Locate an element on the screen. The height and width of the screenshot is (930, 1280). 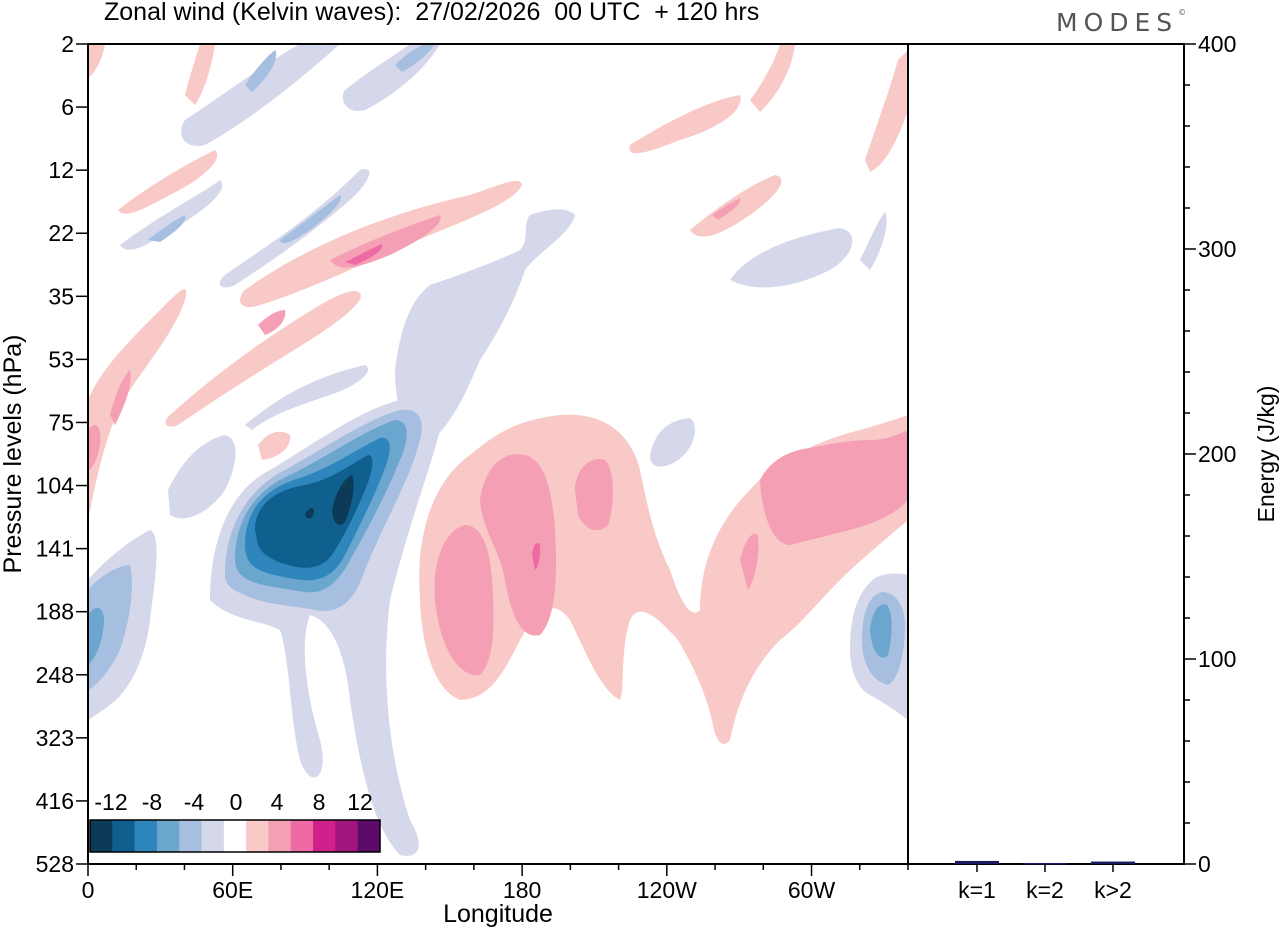
y-tick-label: 528 is located at coordinates (55, 864).